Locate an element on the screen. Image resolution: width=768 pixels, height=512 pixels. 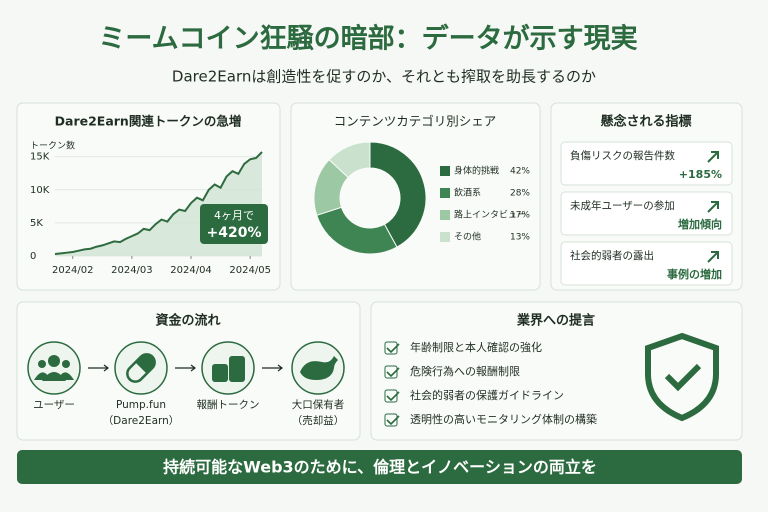
indicator-label: 社会的弱者の露出 is located at coordinates (612, 255).